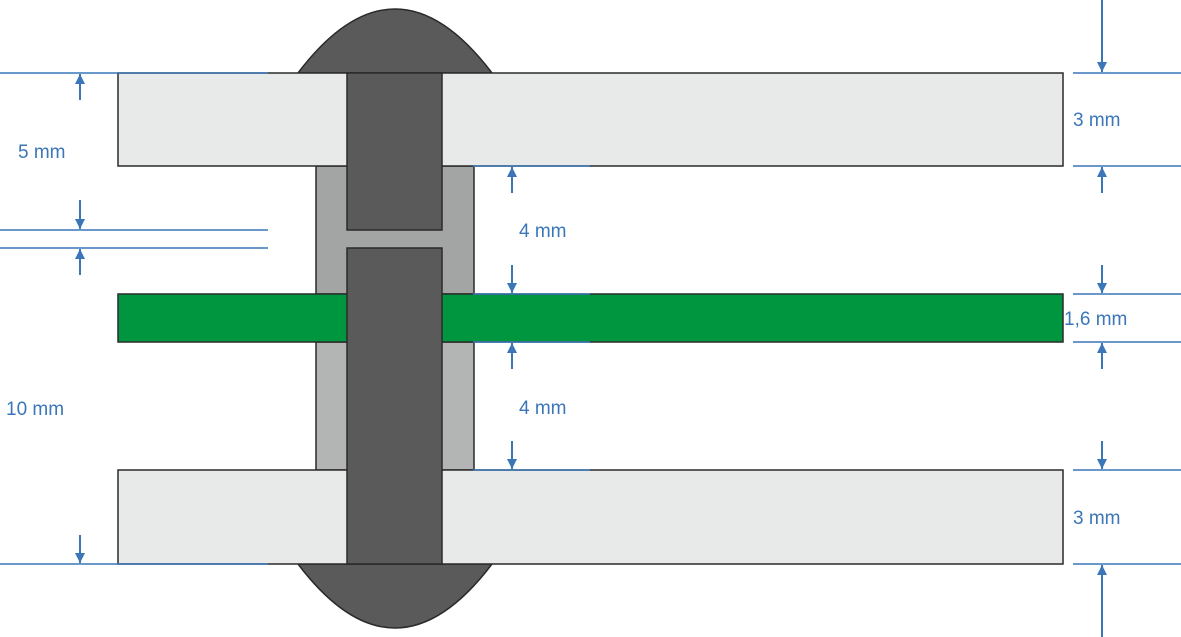  I want to click on dimension-label-gap-top: 4 mm, so click(543, 231).